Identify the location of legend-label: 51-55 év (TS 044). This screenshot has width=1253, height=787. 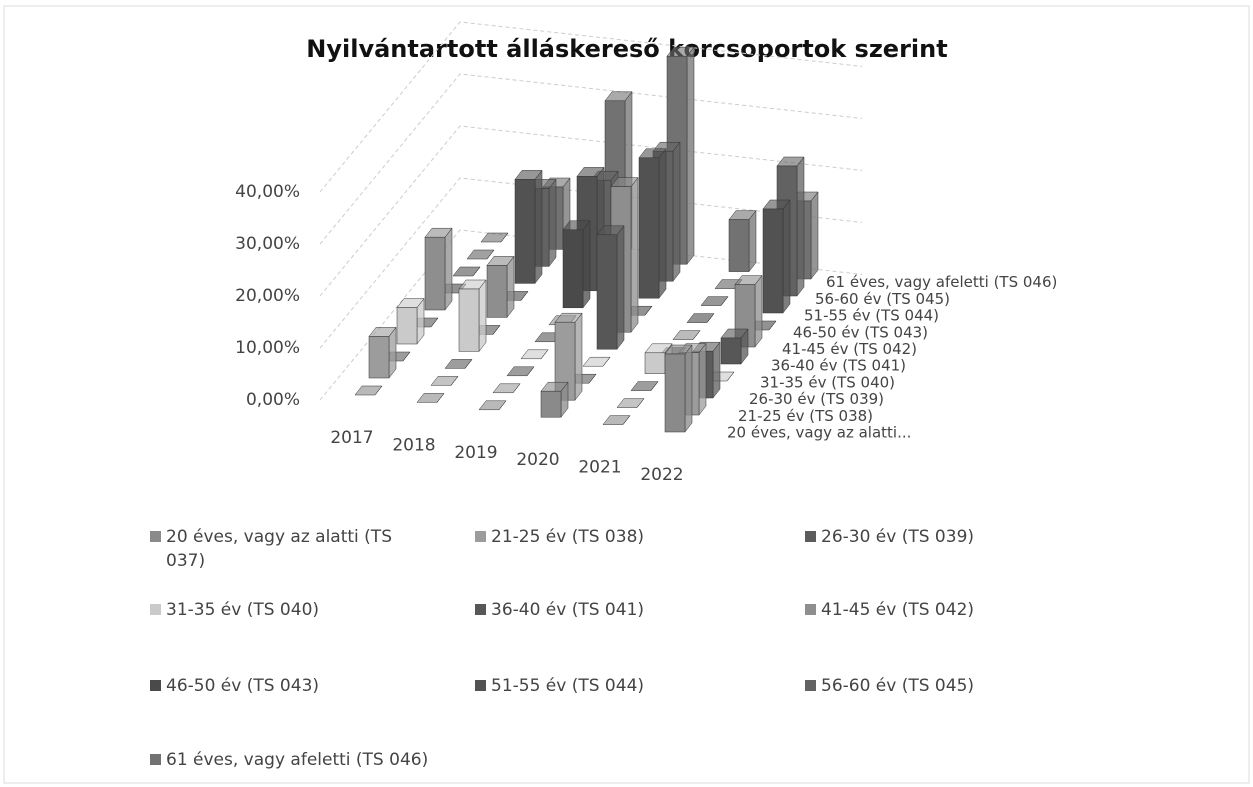
(568, 686).